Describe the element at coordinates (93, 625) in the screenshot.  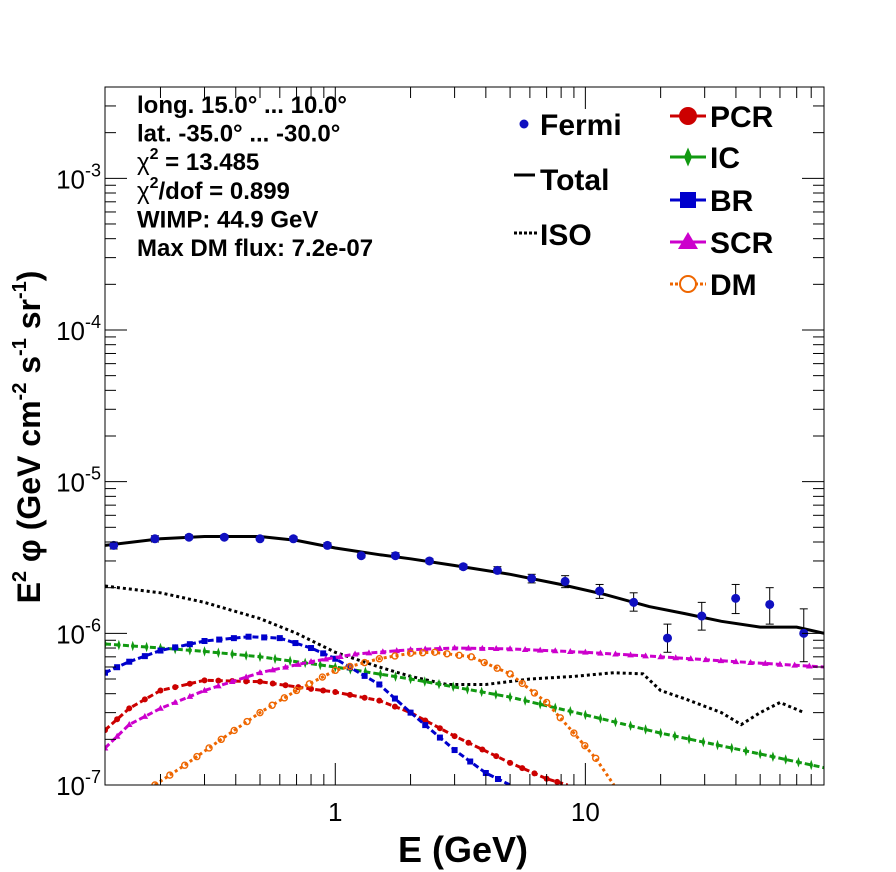
I see `y-tick-label-exp: -6` at that location.